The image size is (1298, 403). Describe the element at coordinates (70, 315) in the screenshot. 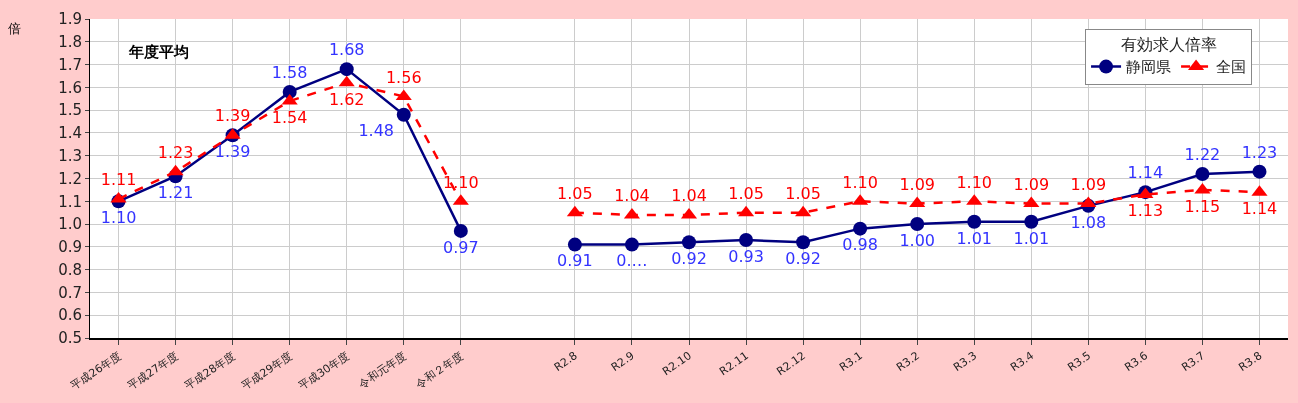

I see `text: 0.6` at that location.